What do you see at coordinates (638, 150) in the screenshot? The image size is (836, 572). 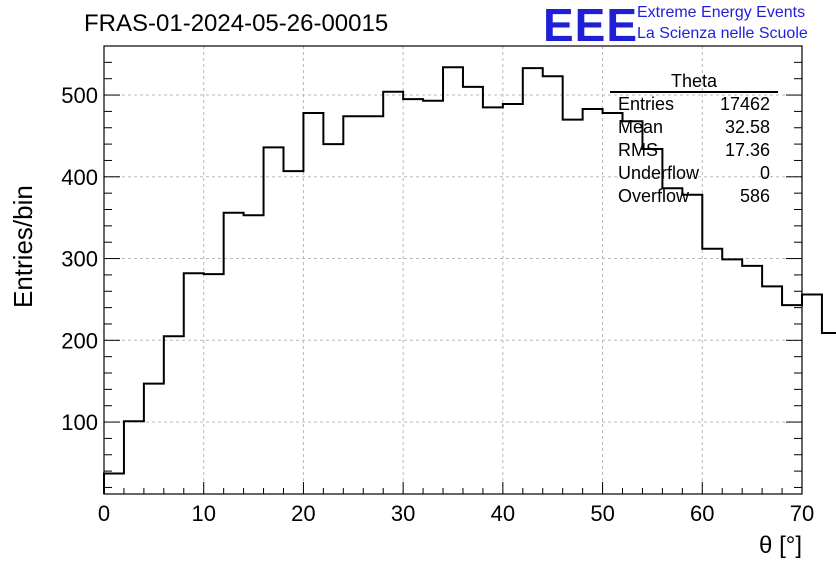 I see `stats-label: RMS` at bounding box center [638, 150].